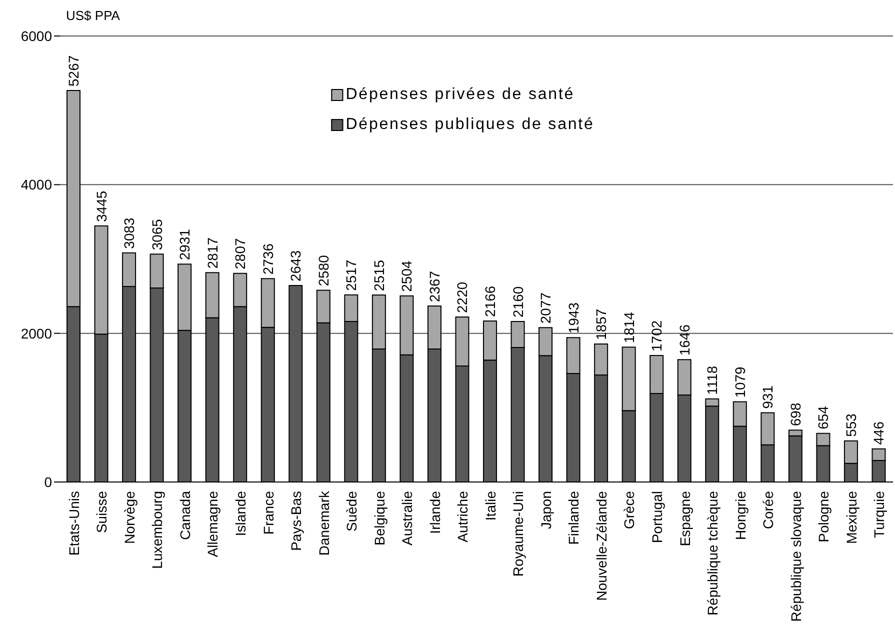 Image resolution: width=895 pixels, height=636 pixels. I want to click on total-label: 1702, so click(656, 336).